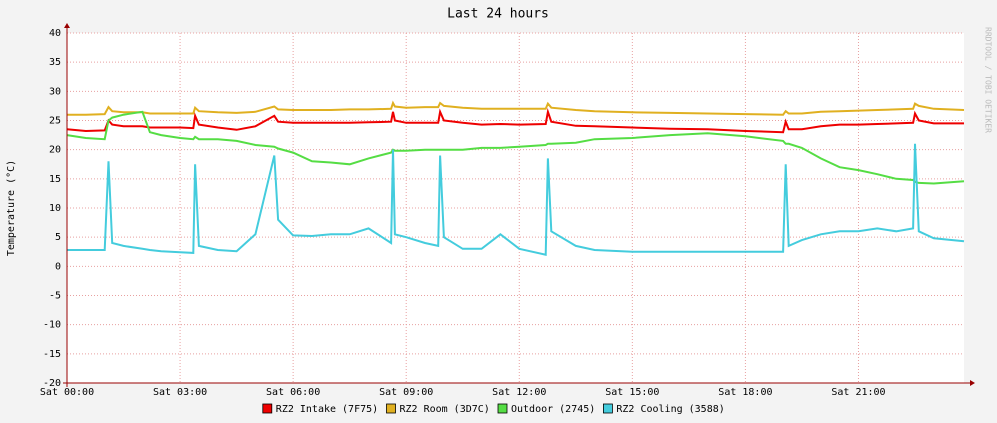 The image size is (997, 423). Describe the element at coordinates (58, 266) in the screenshot. I see `y-tick-label: 0` at that location.